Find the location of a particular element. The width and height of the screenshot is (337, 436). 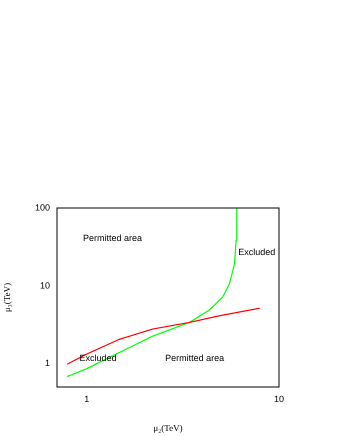

x-axis-title: μ₂(TeV) is located at coordinates (168, 427).